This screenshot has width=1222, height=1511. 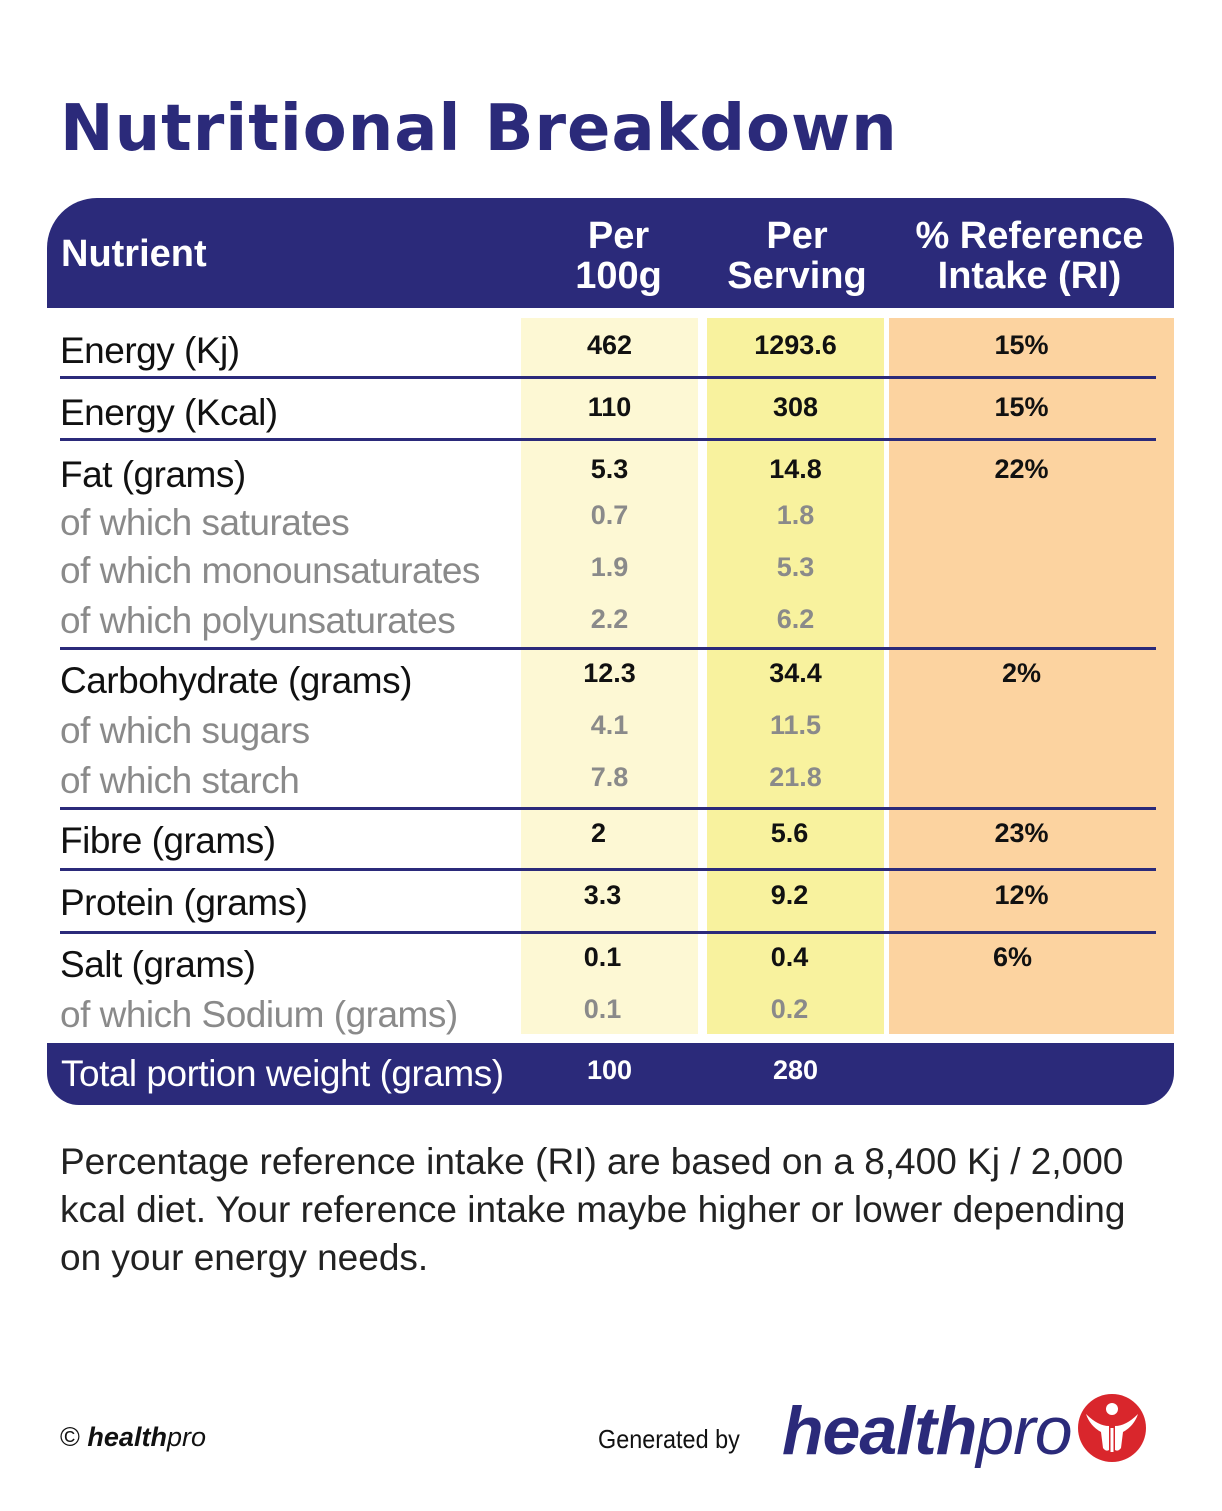 What do you see at coordinates (609, 407) in the screenshot?
I see `row-per100: 110` at bounding box center [609, 407].